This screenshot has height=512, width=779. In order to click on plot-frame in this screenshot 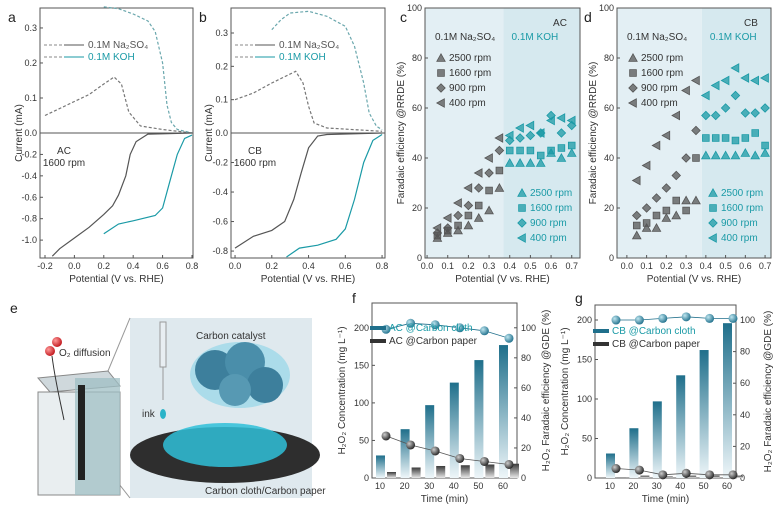, I will do `click(694, 133)`.